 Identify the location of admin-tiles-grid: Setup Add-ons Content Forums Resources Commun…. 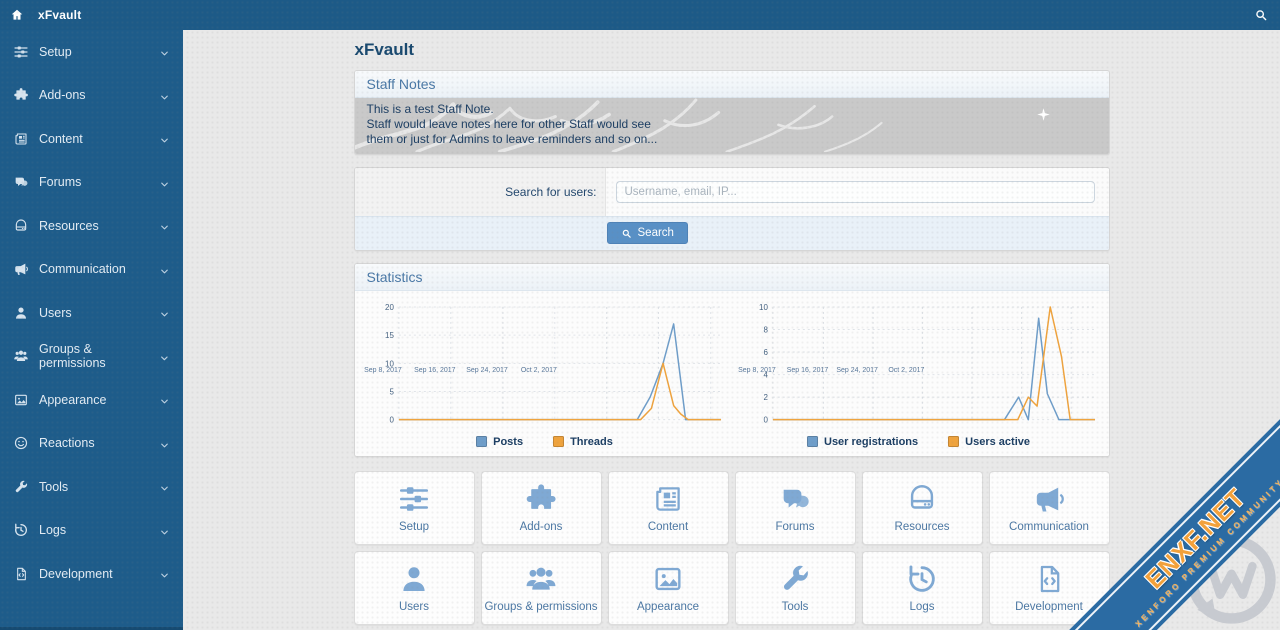
(731, 547).